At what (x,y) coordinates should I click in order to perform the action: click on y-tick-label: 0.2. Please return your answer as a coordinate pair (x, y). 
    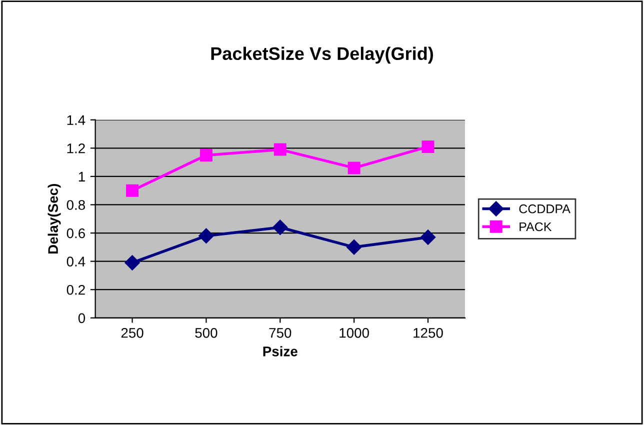
    Looking at the image, I should click on (75, 289).